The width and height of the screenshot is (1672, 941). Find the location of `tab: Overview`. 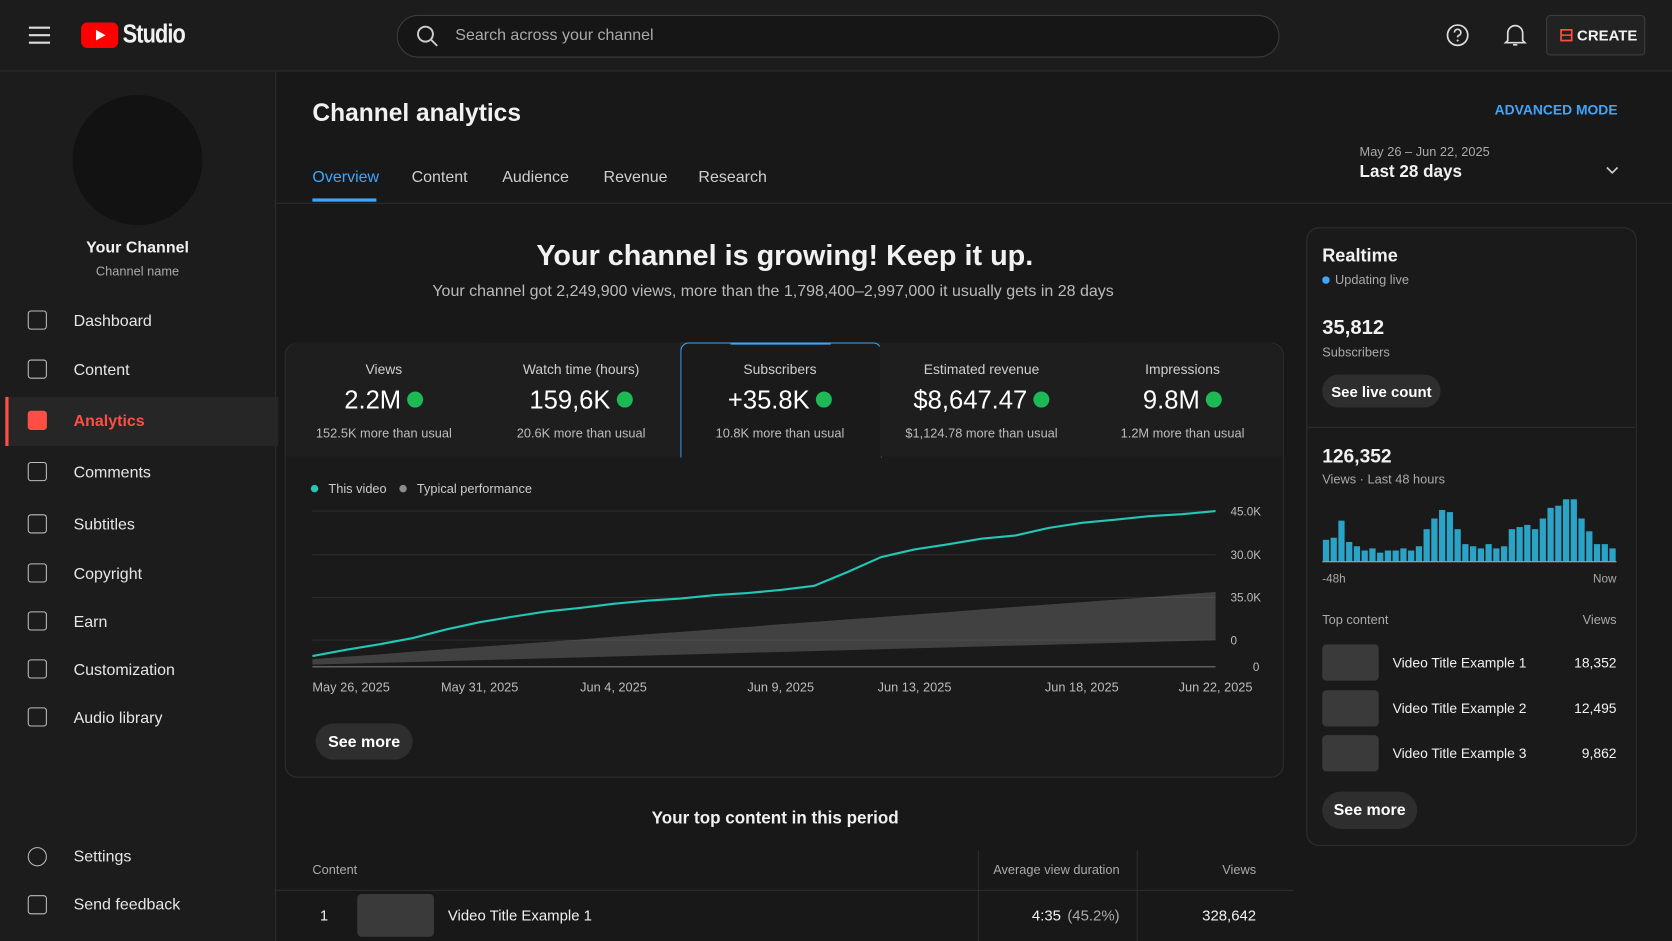

tab: Overview is located at coordinates (346, 177).